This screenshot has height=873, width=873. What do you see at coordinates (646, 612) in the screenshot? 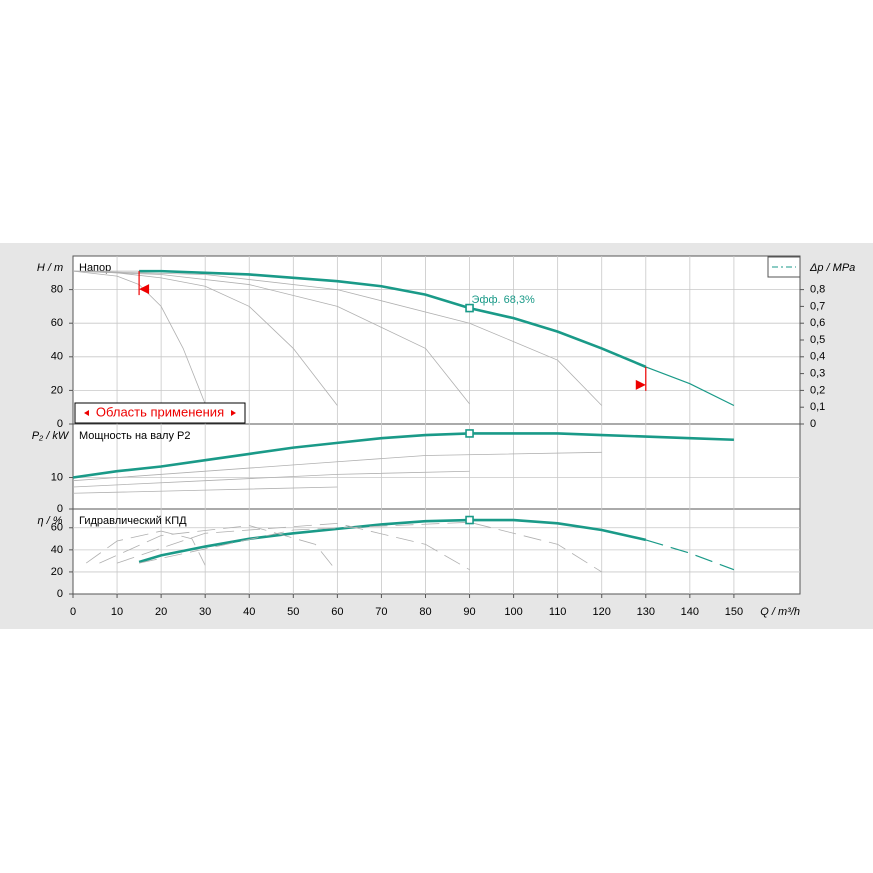
I see `x-tick-label: 130` at bounding box center [646, 612].